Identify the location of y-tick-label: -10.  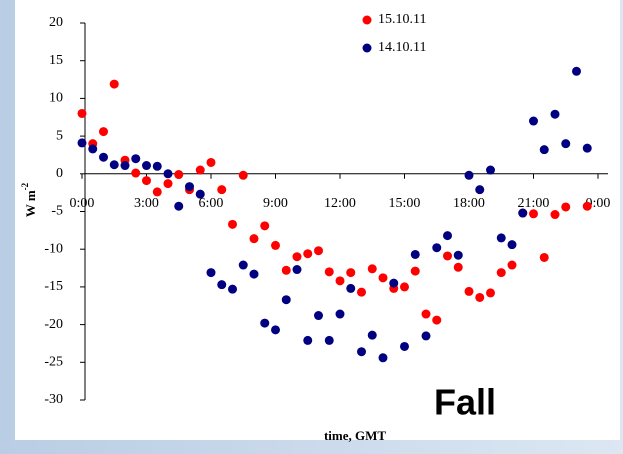
(53, 248).